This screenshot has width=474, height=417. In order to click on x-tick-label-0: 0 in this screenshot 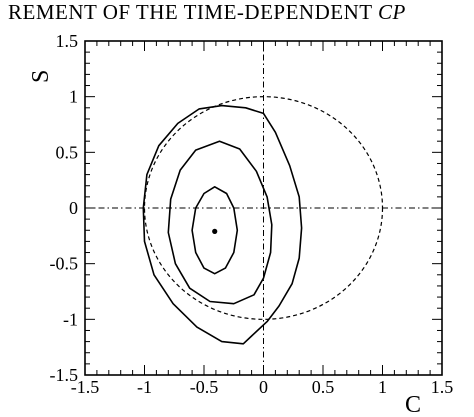, I will do `click(263, 387)`.